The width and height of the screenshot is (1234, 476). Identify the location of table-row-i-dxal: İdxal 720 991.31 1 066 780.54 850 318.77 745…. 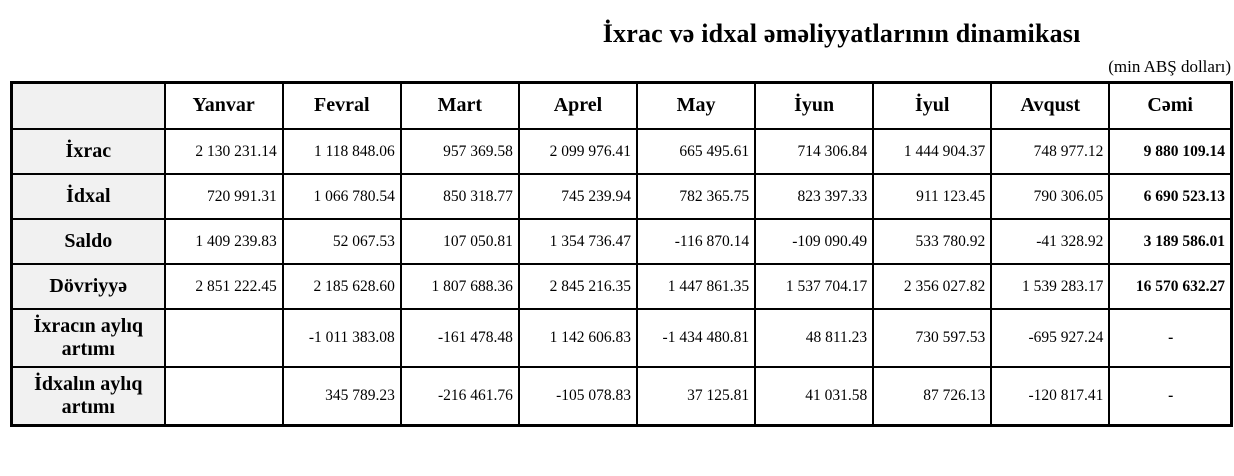
(621, 197).